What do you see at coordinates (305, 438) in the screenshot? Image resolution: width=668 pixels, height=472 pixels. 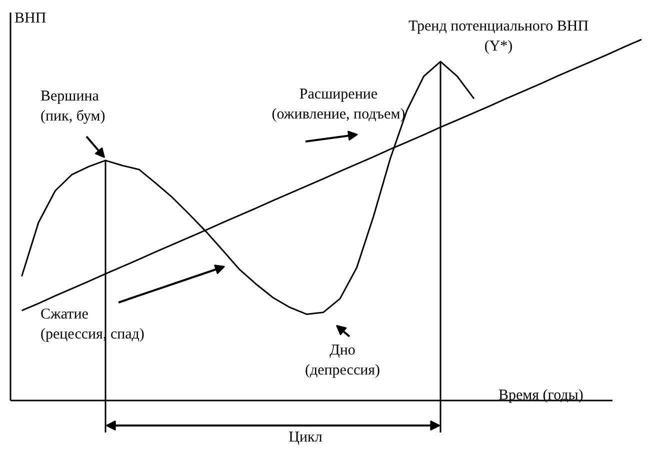 I see `text: Цикл` at bounding box center [305, 438].